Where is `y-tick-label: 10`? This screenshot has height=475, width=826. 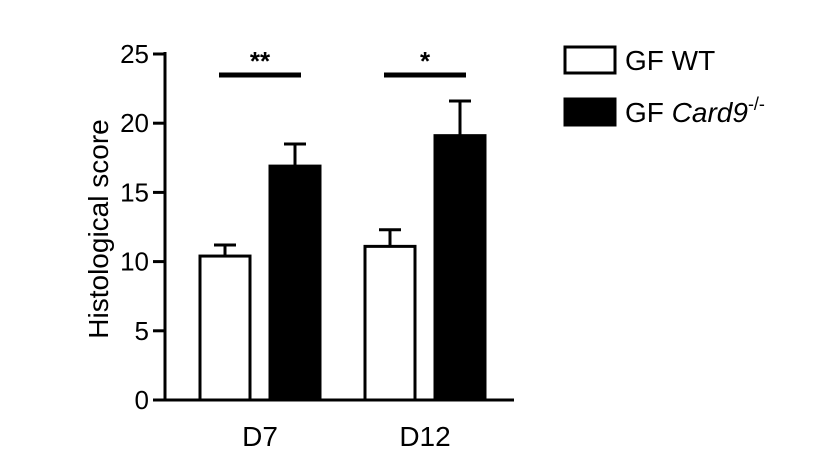 y-tick-label: 10 is located at coordinates (134, 262).